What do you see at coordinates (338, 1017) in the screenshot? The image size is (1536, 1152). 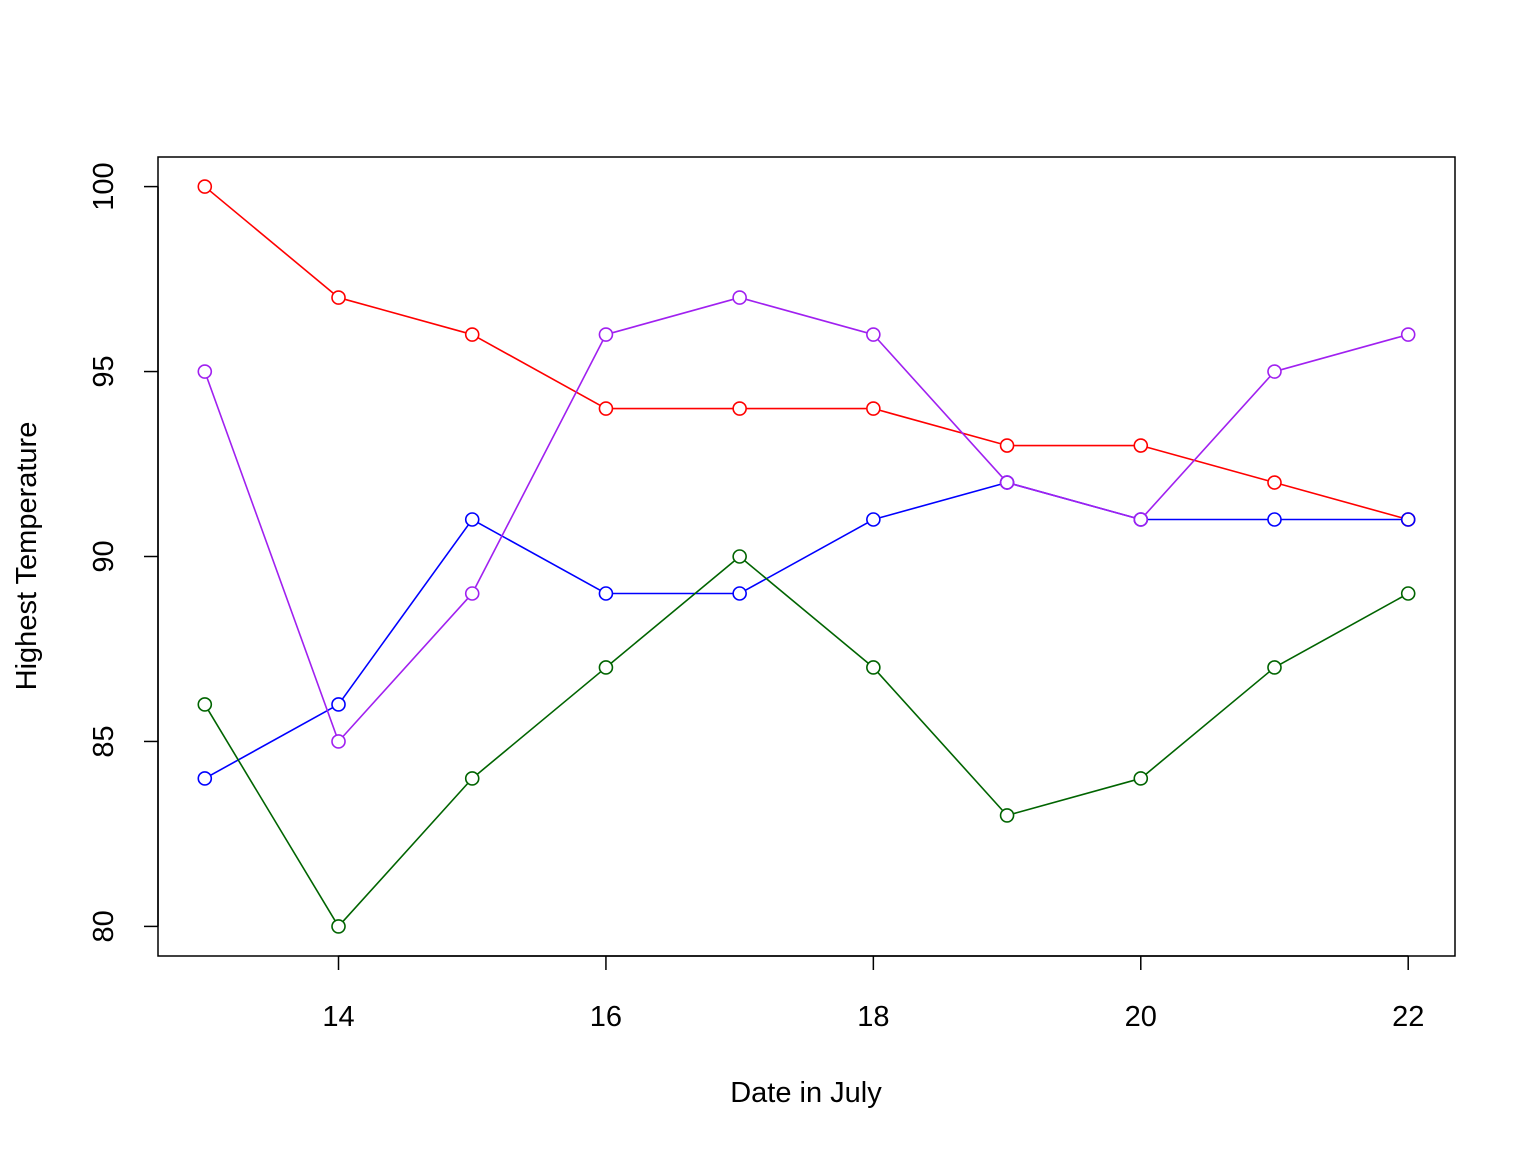 I see `x-tick-label: 14` at bounding box center [338, 1017].